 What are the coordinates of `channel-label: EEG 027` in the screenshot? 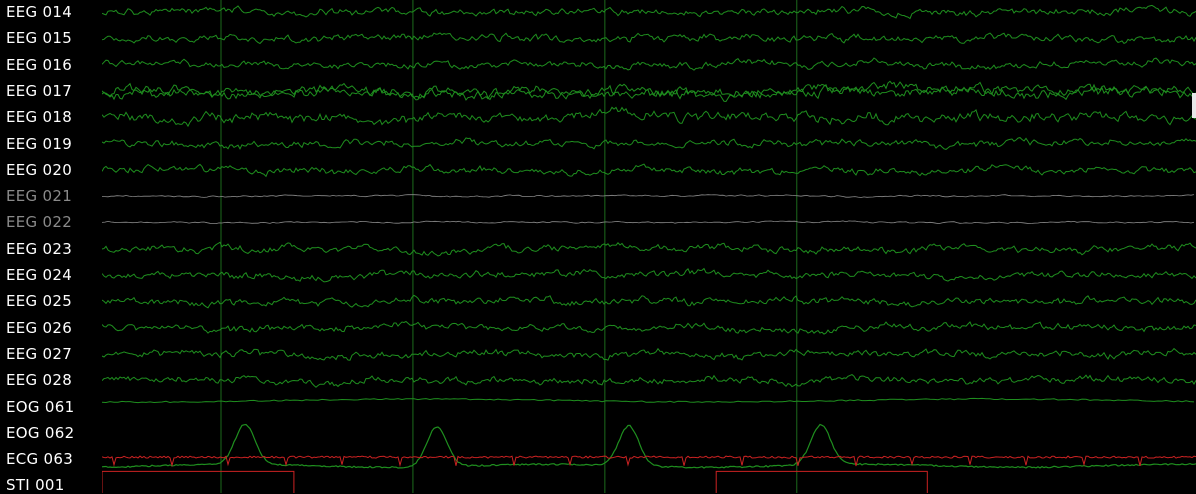 It's located at (39, 353).